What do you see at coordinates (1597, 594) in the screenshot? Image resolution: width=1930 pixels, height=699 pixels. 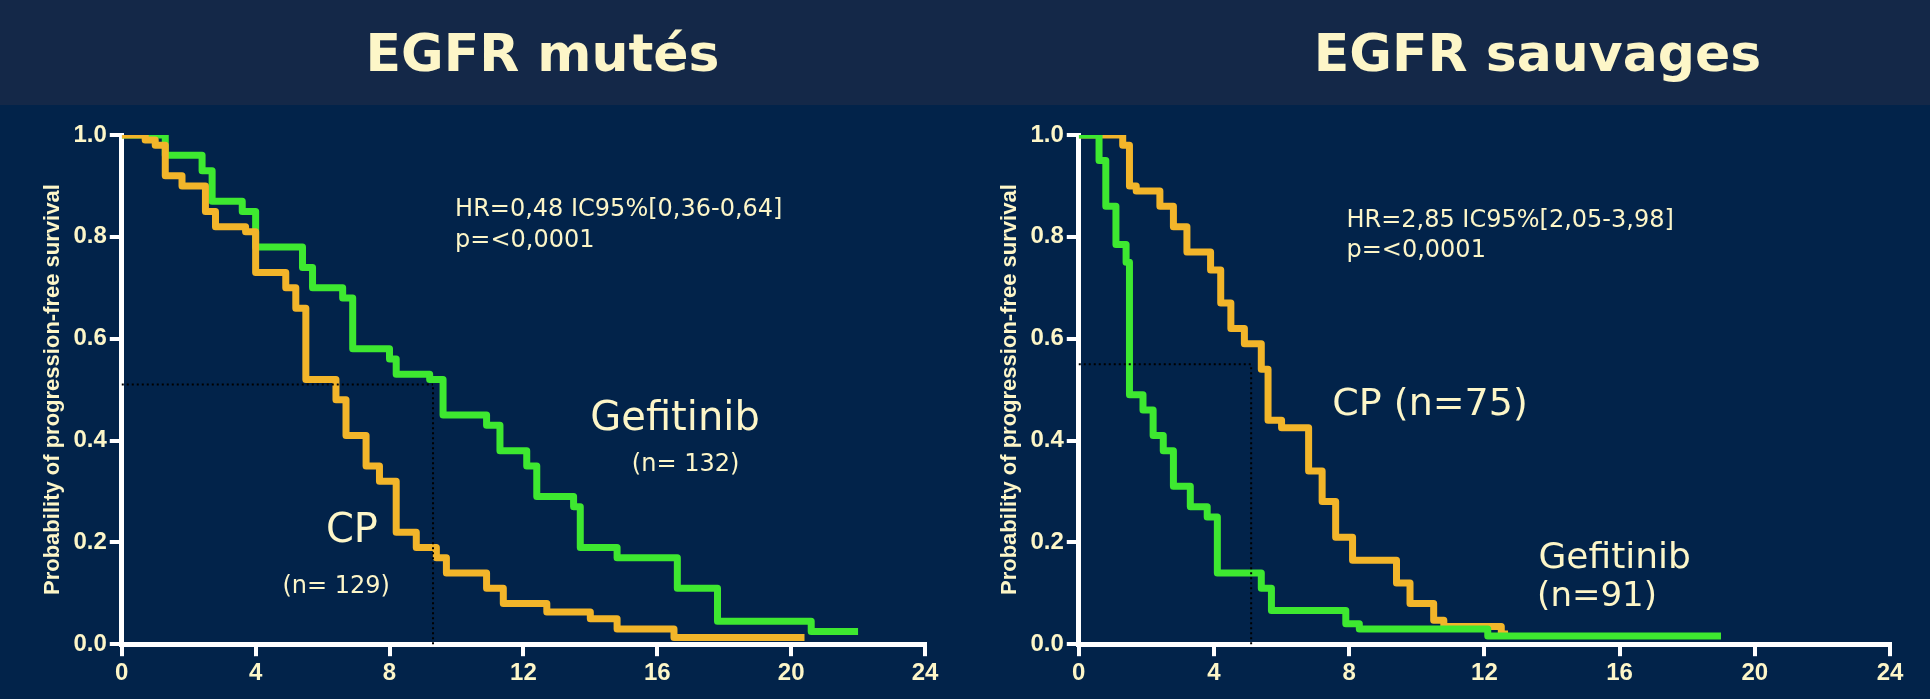 I see `annotation: (n=91)` at bounding box center [1597, 594].